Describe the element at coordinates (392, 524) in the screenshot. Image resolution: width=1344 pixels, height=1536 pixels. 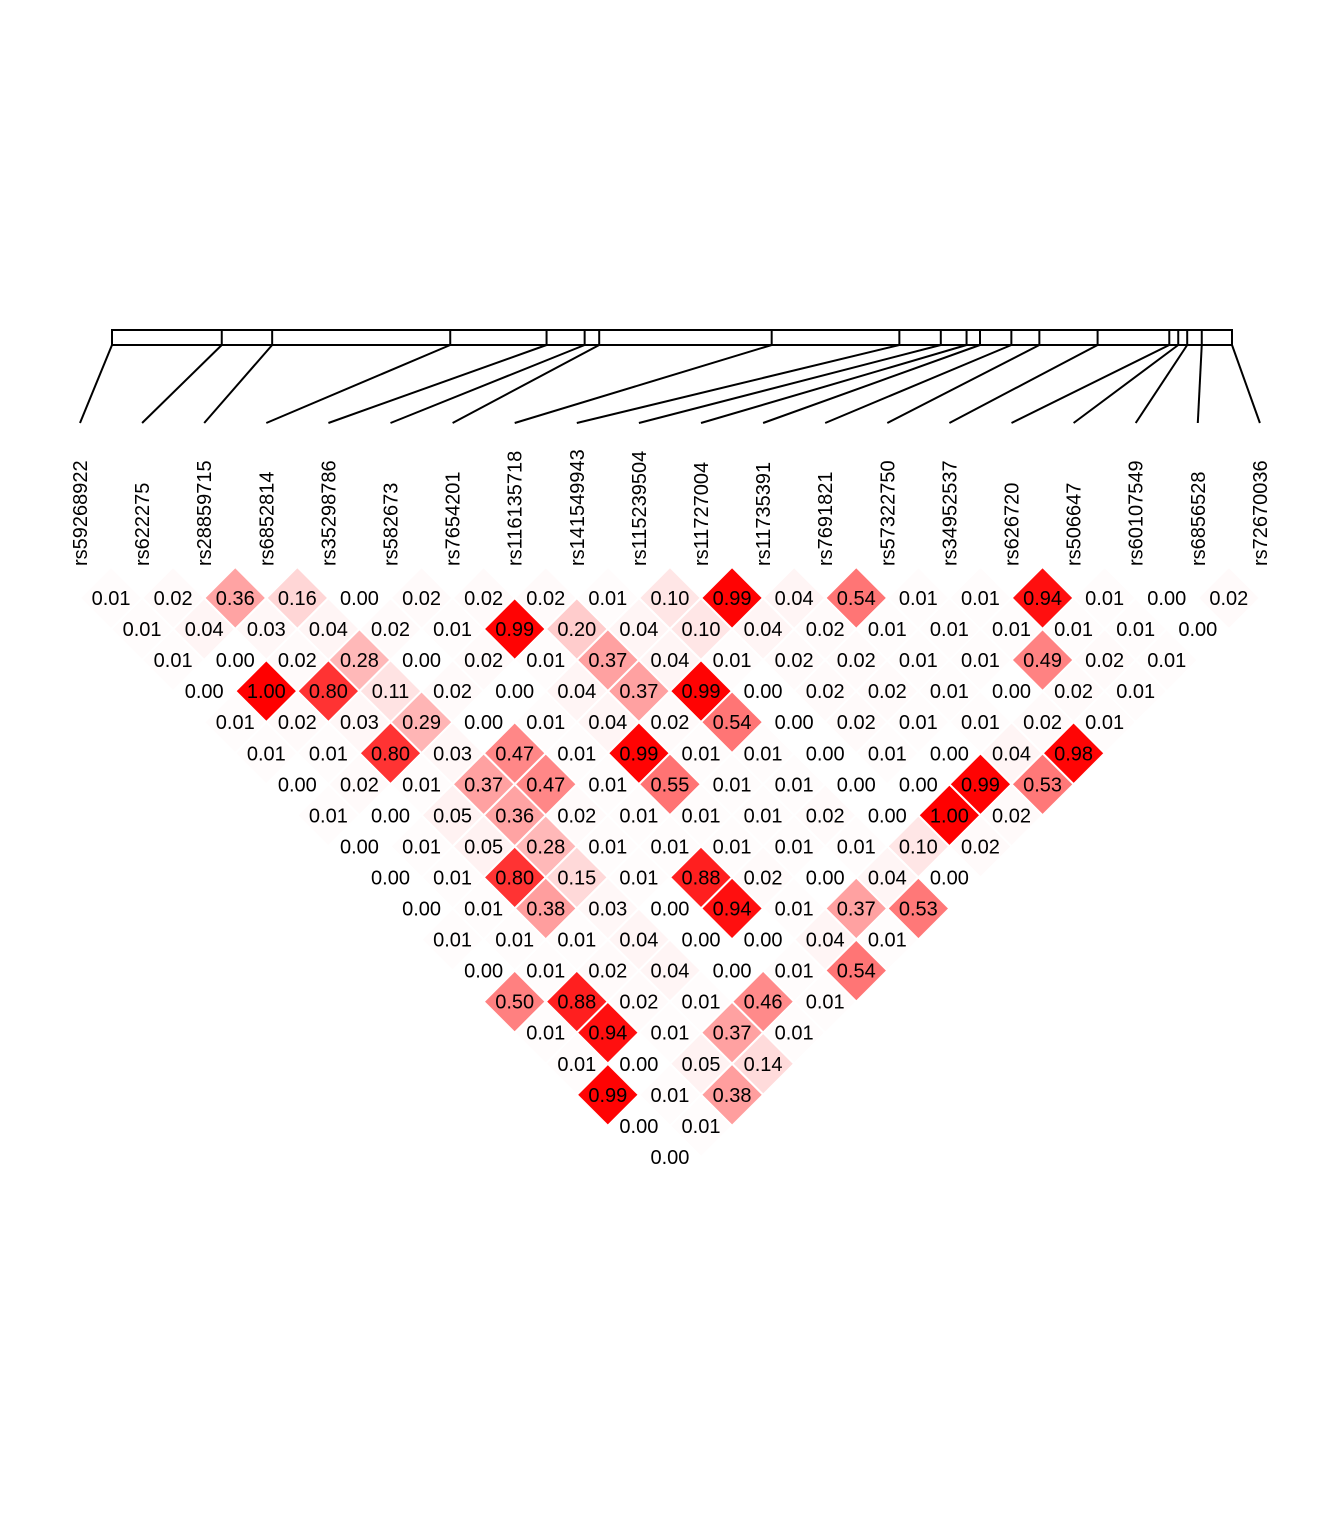
I see `snp-label: rs582673` at that location.